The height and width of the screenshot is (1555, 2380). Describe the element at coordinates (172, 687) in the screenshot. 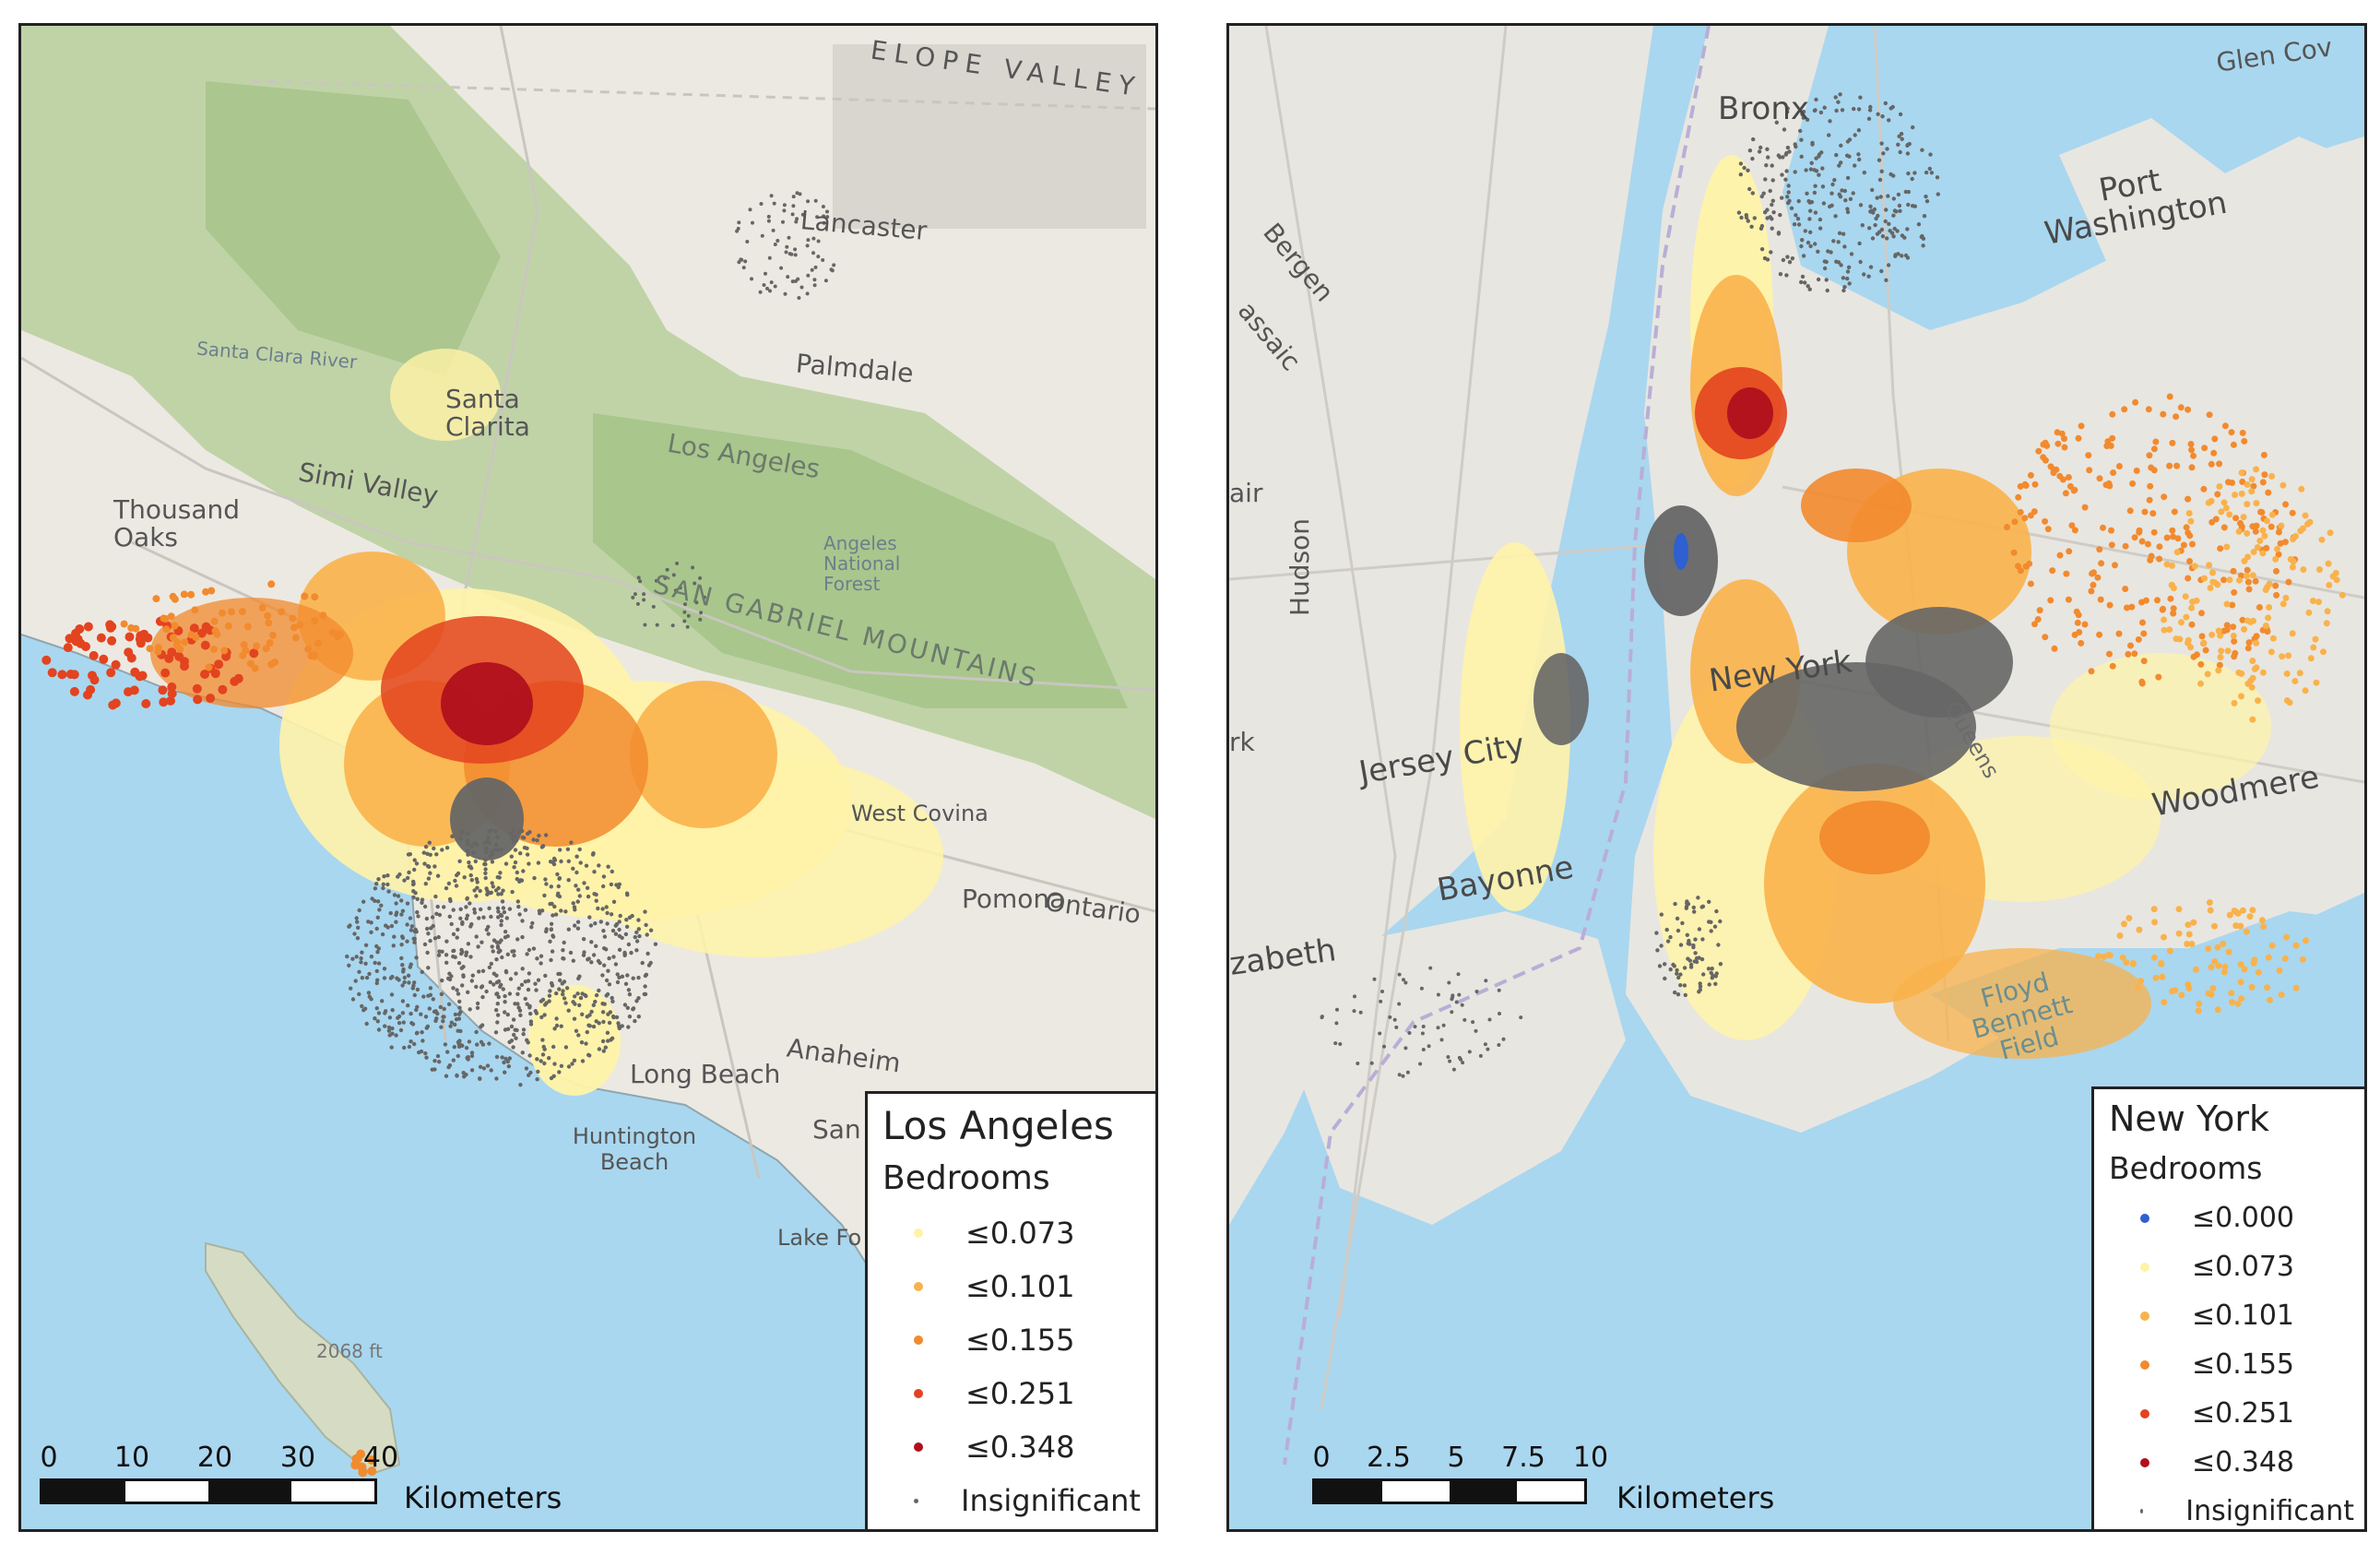

I see `point-red` at that location.